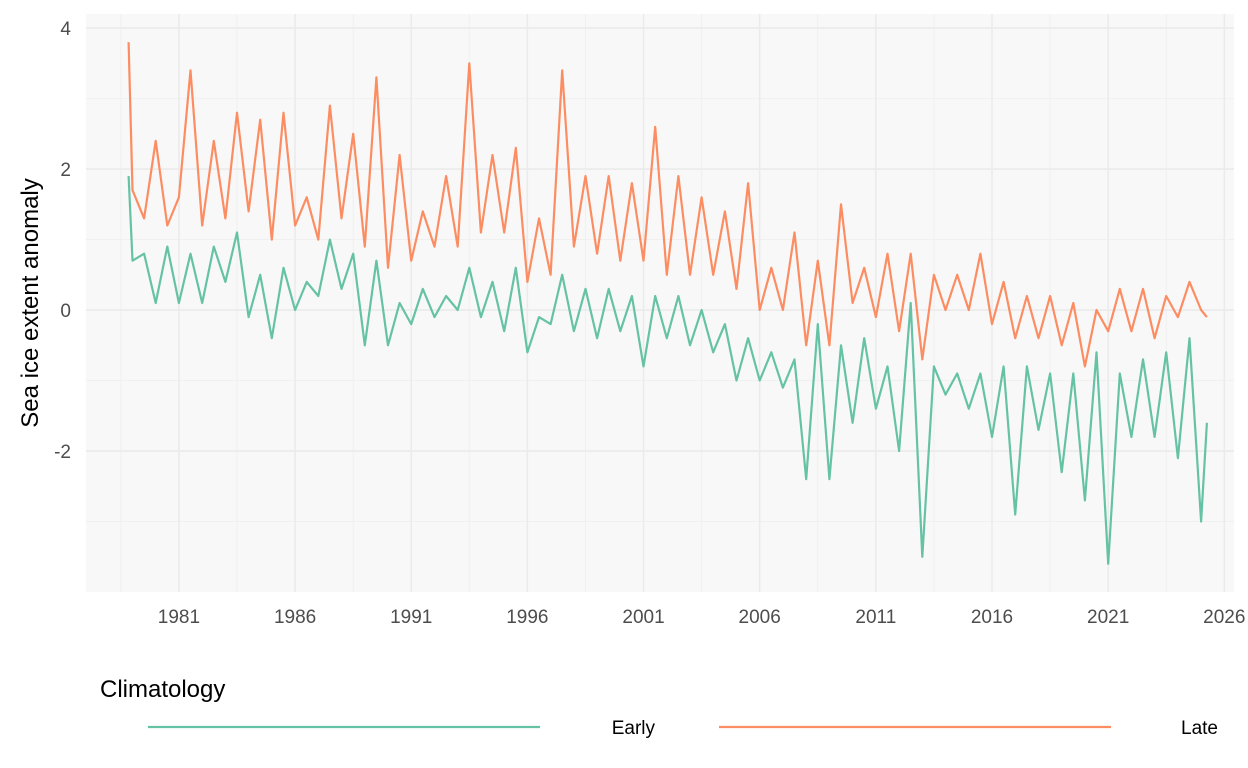  Describe the element at coordinates (683, 728) in the screenshot. I see `legend-items: Early Late` at that location.